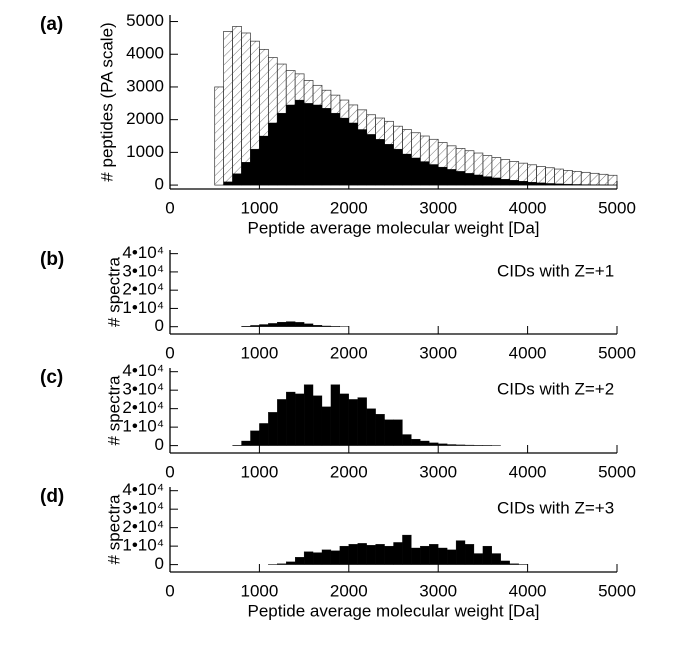  What do you see at coordinates (145, 151) in the screenshot?
I see `y-tick-label: 1000` at bounding box center [145, 151].